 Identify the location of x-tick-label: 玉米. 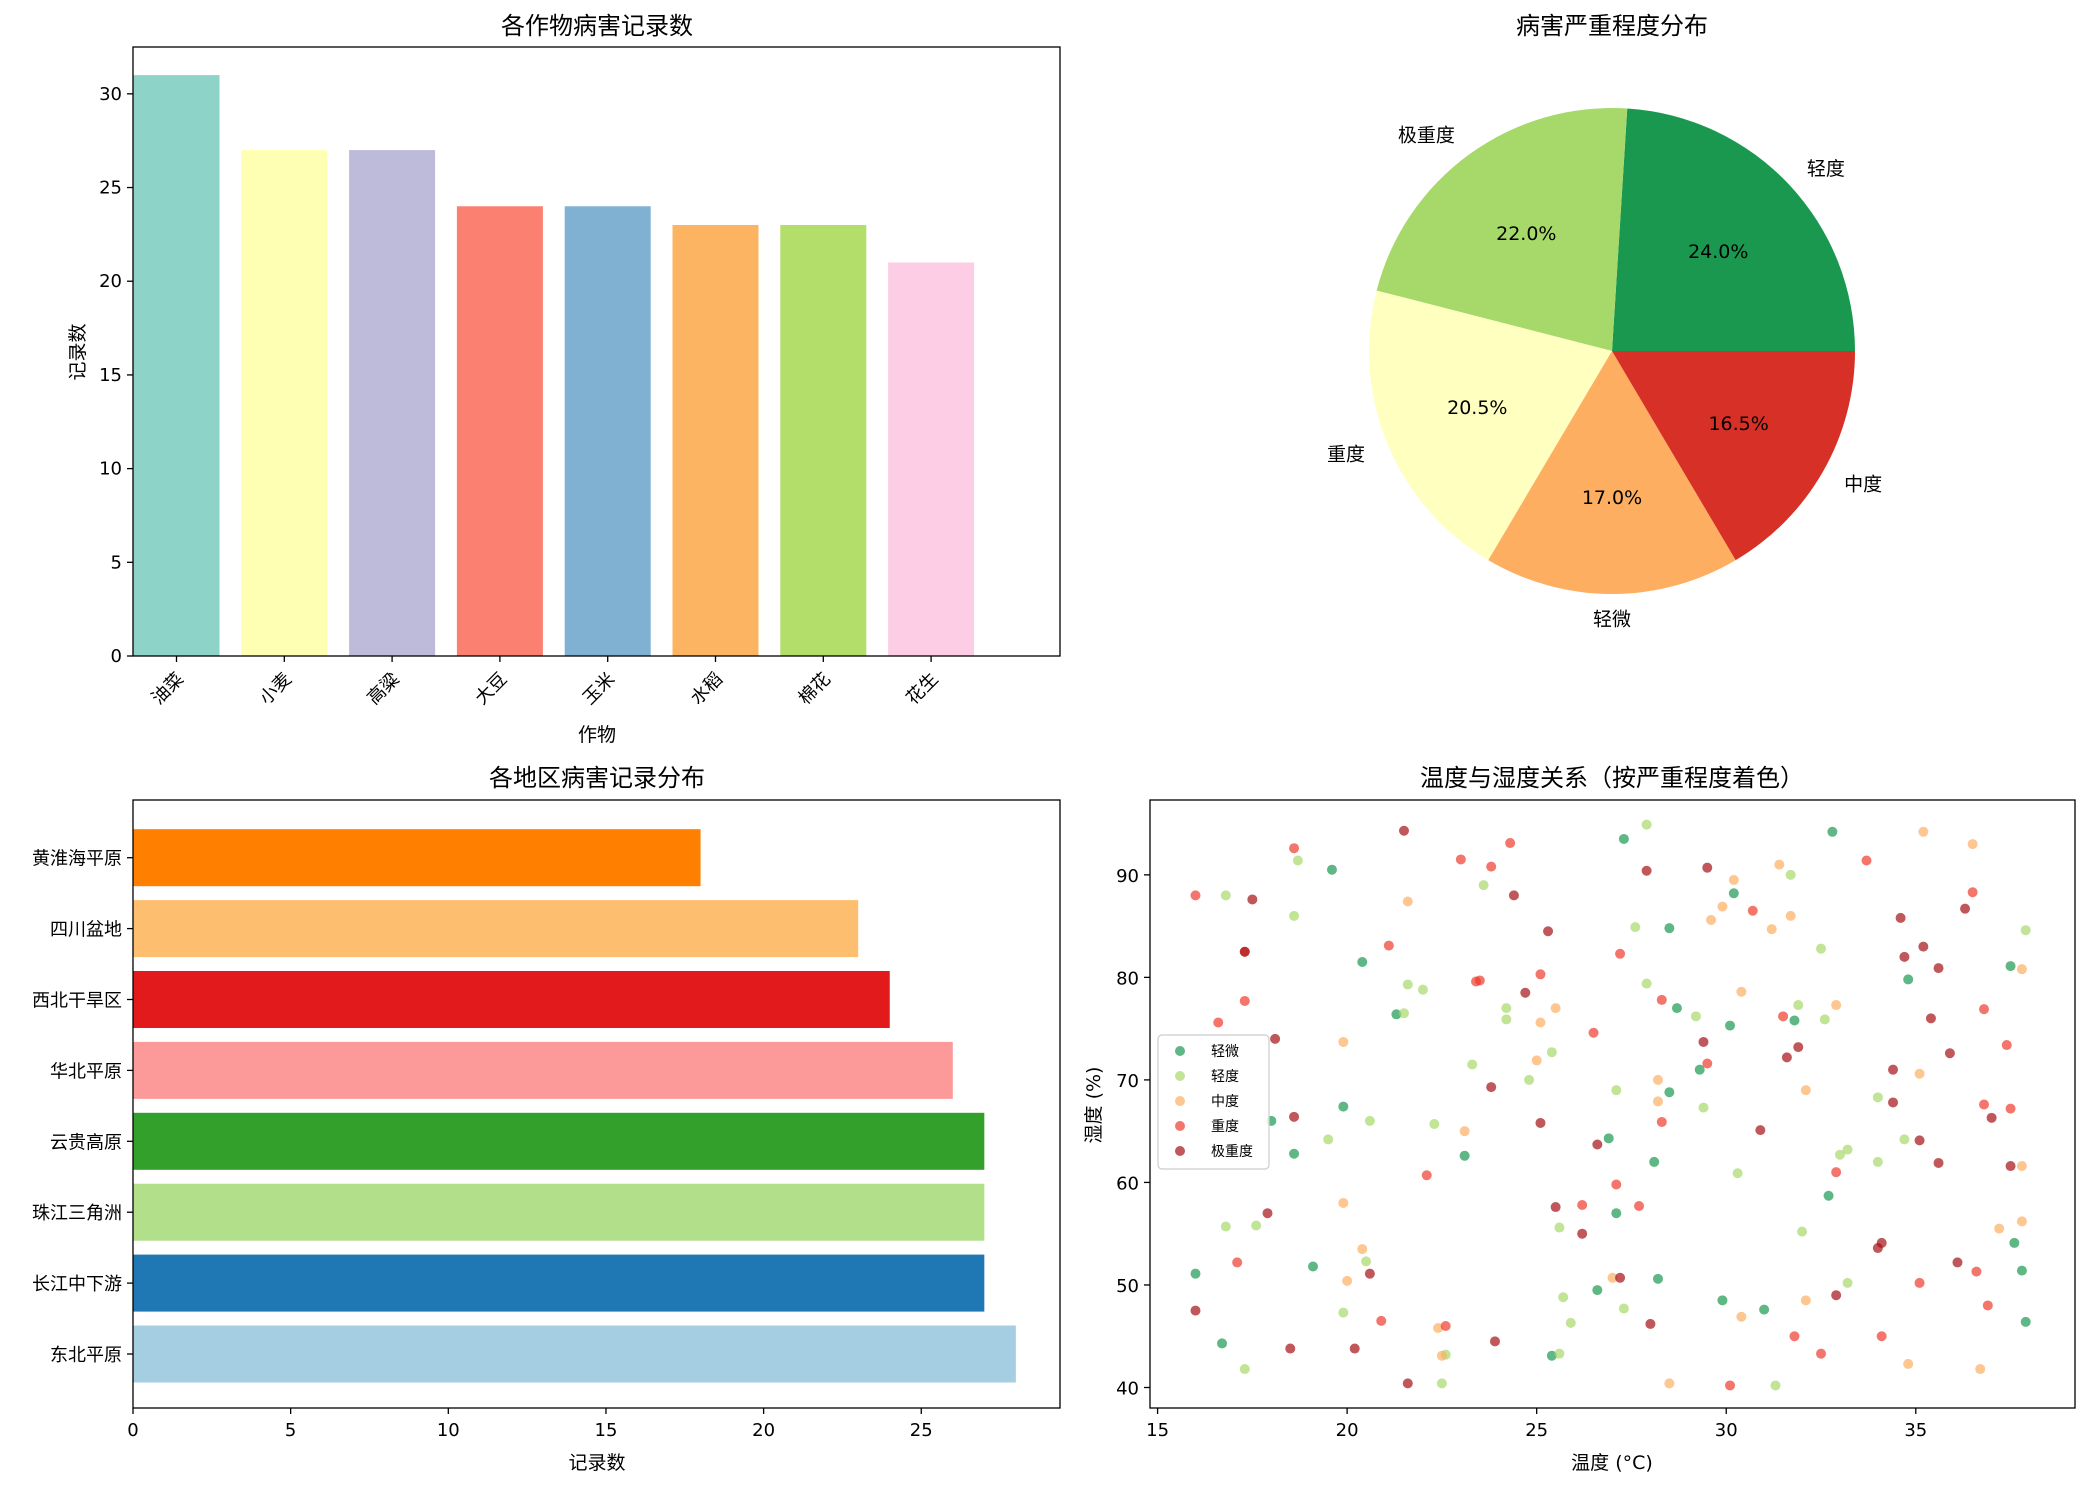
(599, 689).